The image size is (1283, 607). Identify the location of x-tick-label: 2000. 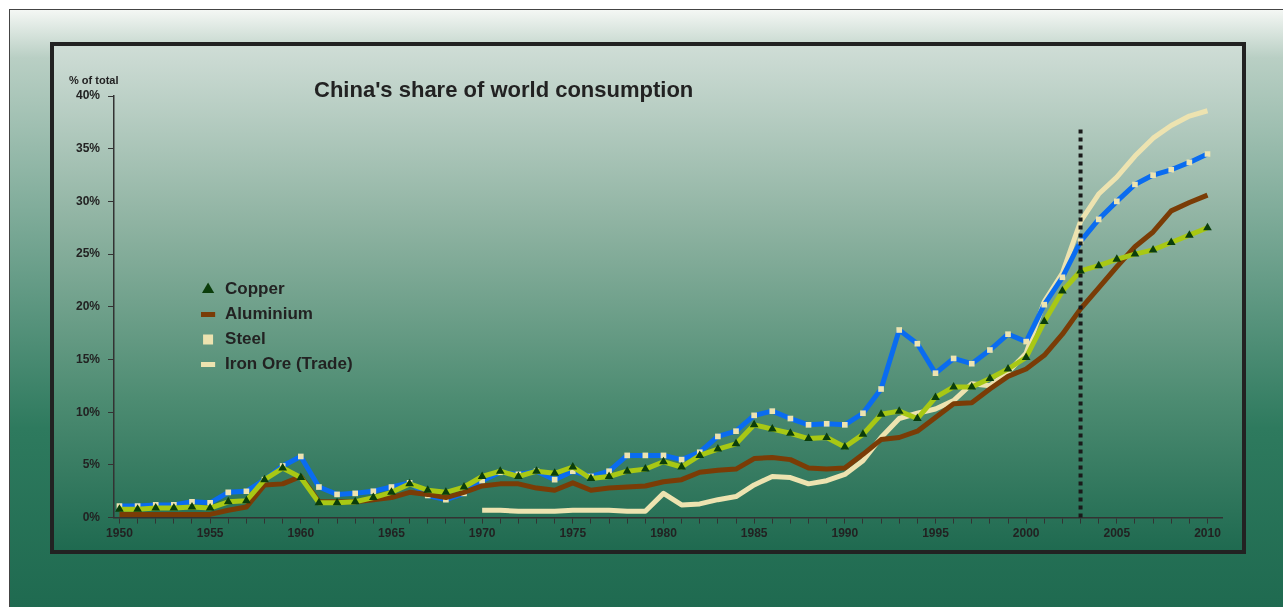
(1026, 533).